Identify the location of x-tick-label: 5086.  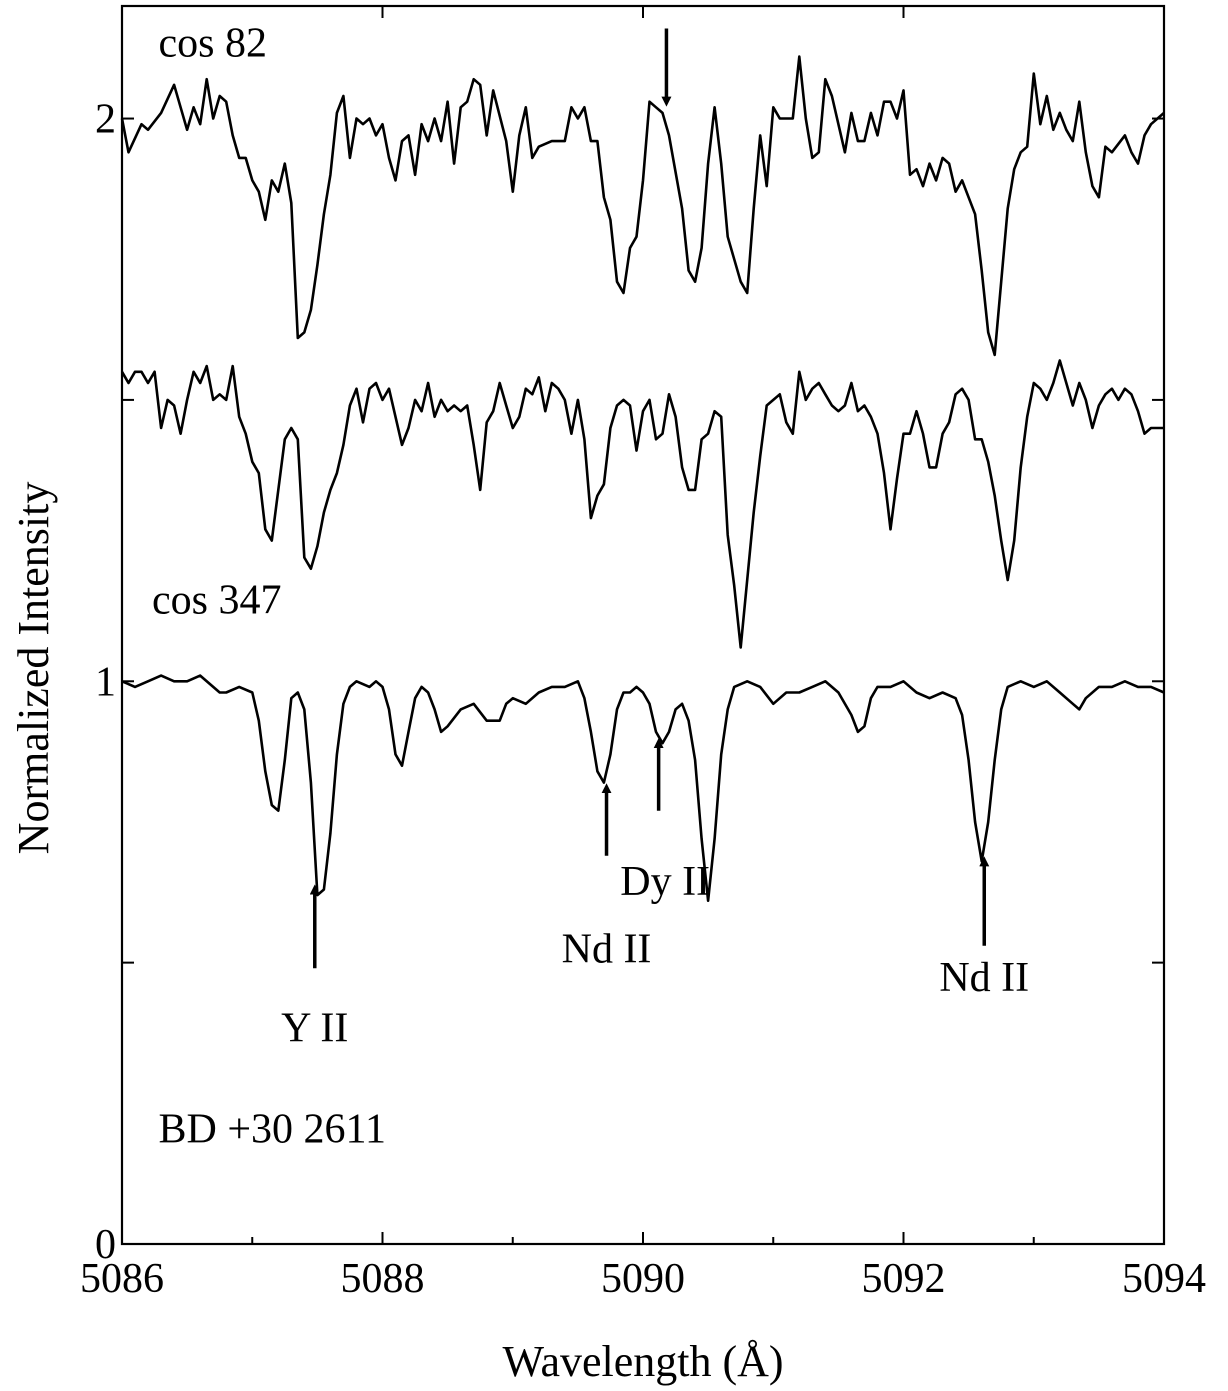
(122, 1279).